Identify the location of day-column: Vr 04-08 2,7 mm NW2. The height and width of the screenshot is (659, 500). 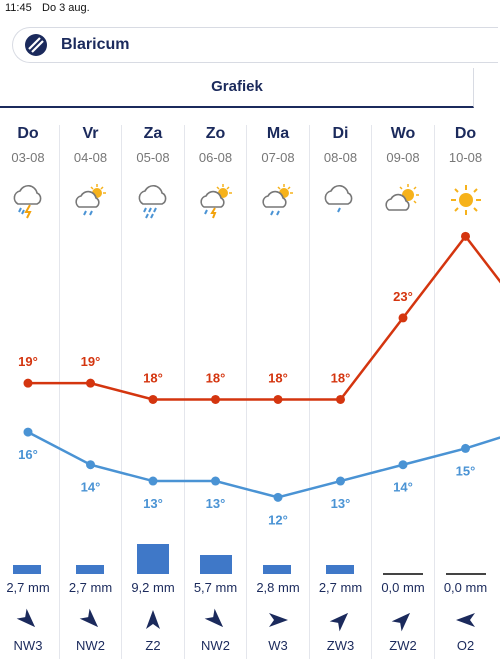
(91, 388).